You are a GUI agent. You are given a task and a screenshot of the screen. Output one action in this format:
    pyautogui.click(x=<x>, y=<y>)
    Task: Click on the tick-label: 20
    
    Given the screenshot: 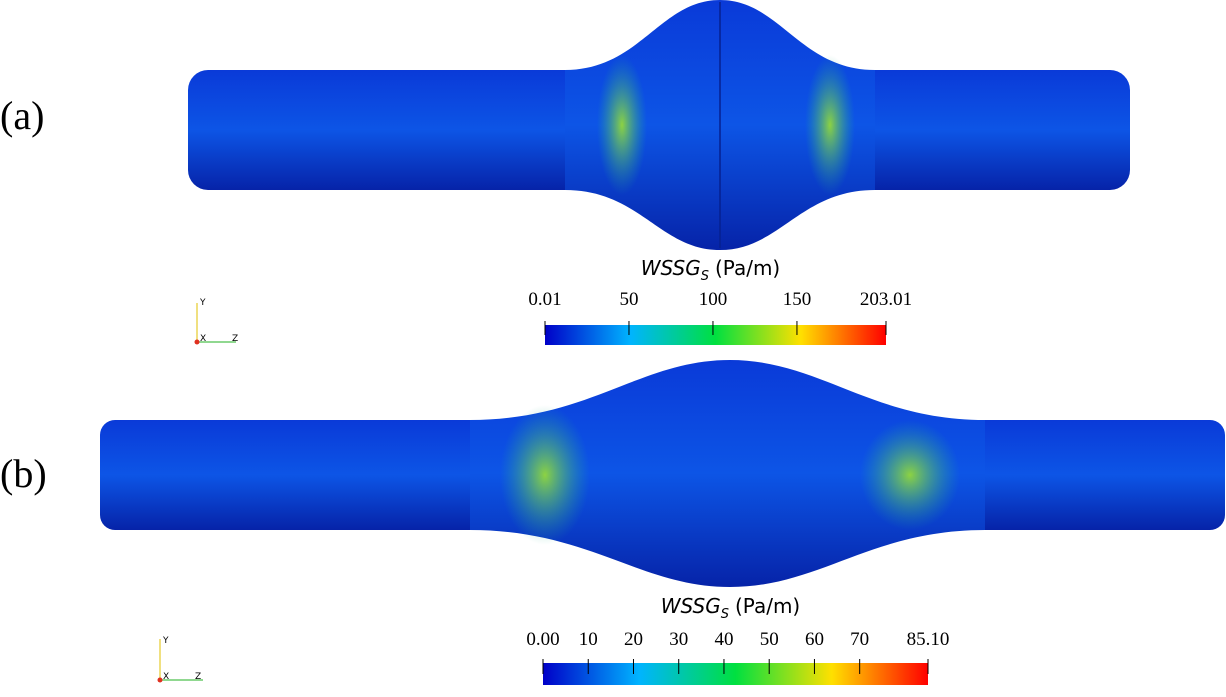 What is the action you would take?
    pyautogui.click(x=633, y=639)
    